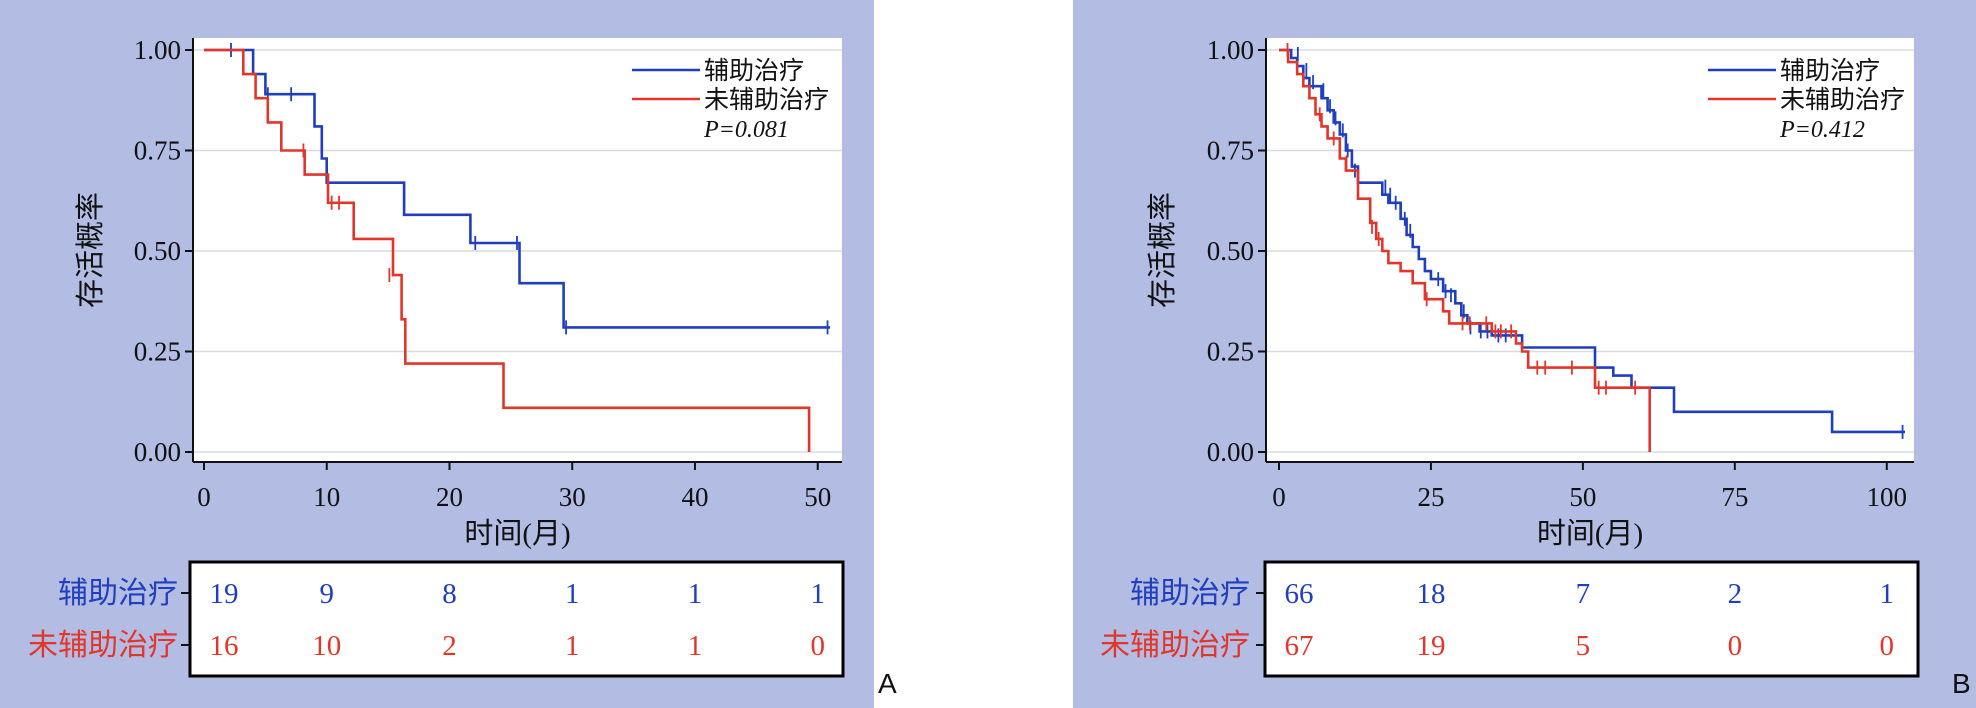 This screenshot has height=708, width=1976. I want to click on panel-label-b: B, so click(1961, 683).